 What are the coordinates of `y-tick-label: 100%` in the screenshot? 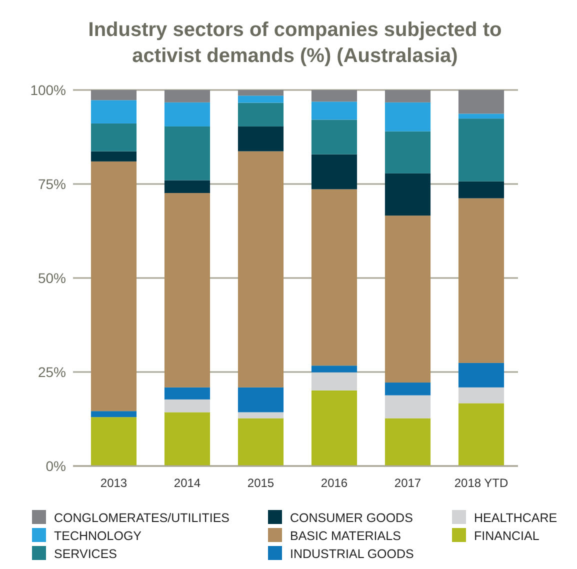 It's located at (48, 90).